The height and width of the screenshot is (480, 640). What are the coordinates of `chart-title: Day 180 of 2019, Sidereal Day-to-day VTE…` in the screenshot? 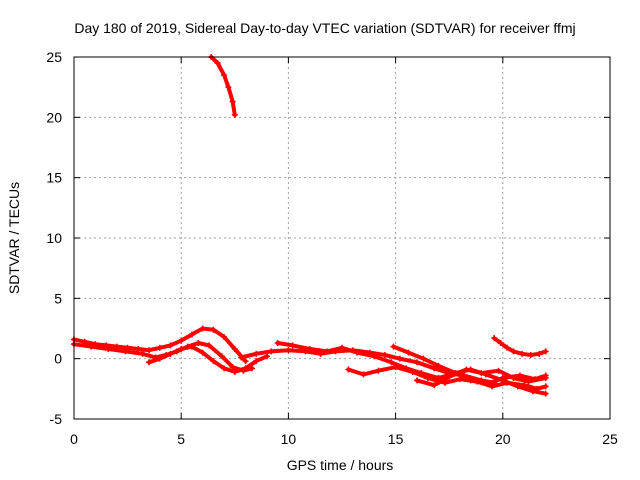 It's located at (324, 28).